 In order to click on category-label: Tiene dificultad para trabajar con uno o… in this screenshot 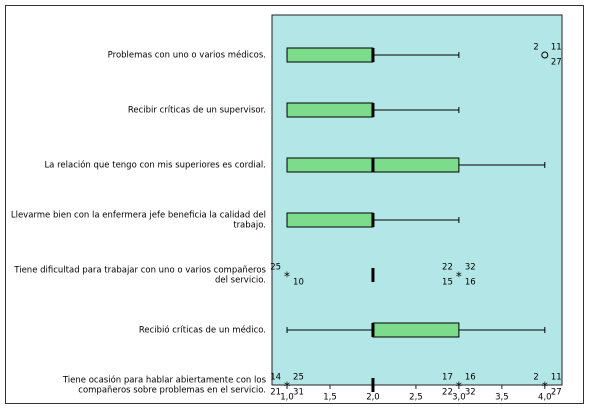, I will do `click(139, 271)`.